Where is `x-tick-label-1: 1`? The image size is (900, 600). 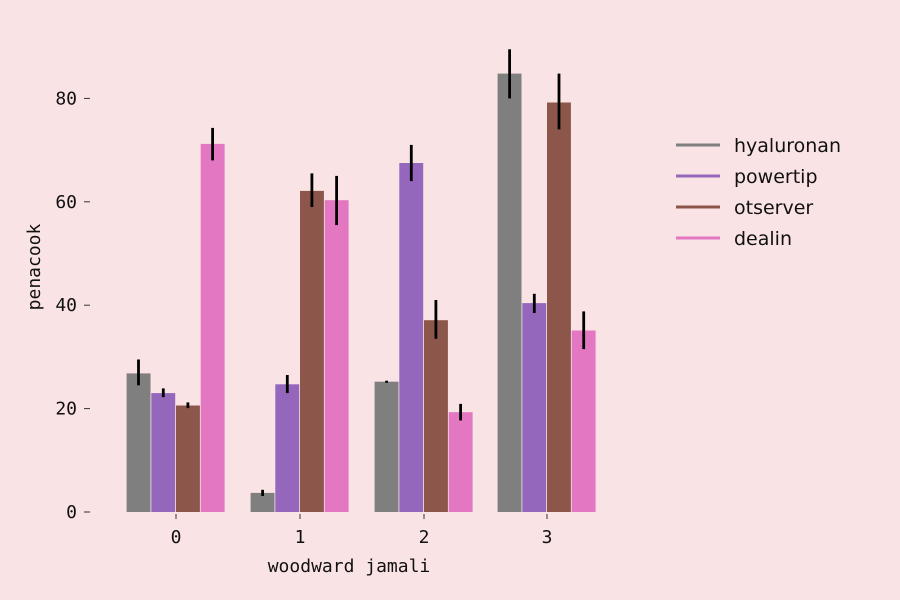
x-tick-label-1: 1 is located at coordinates (300, 537).